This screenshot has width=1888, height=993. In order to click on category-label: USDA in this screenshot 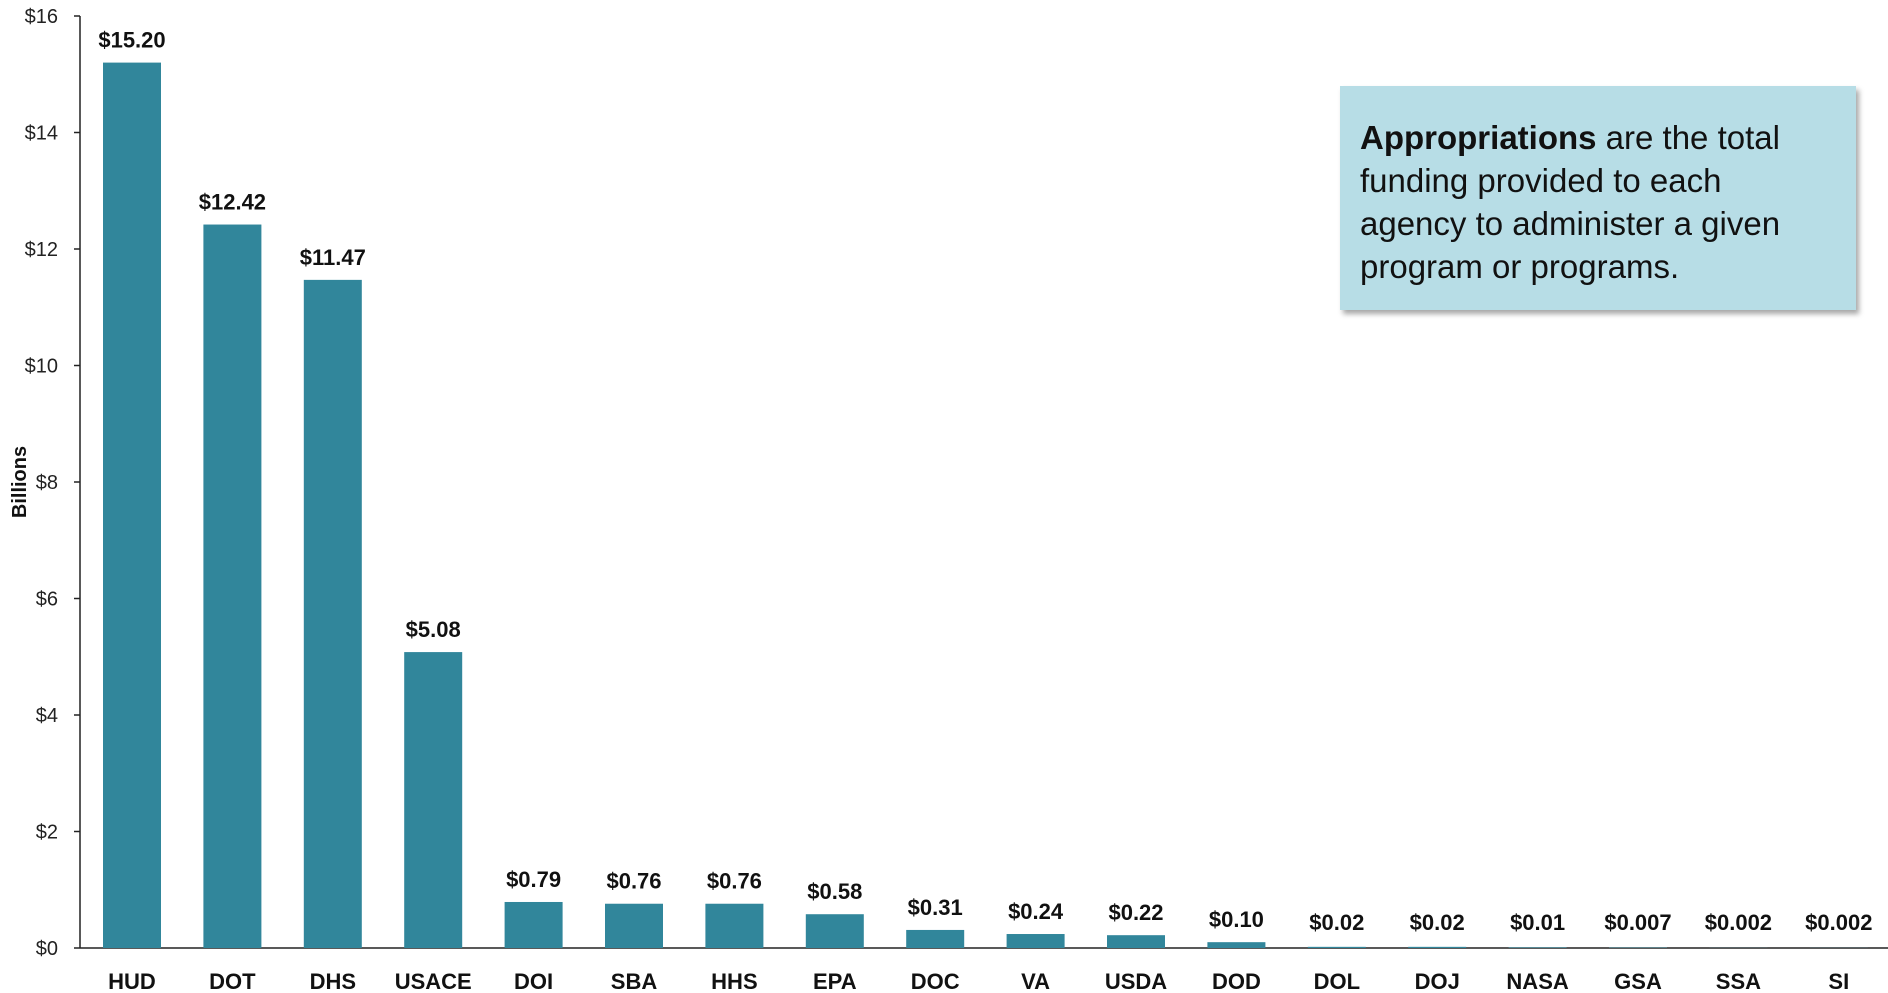, I will do `click(1136, 981)`.